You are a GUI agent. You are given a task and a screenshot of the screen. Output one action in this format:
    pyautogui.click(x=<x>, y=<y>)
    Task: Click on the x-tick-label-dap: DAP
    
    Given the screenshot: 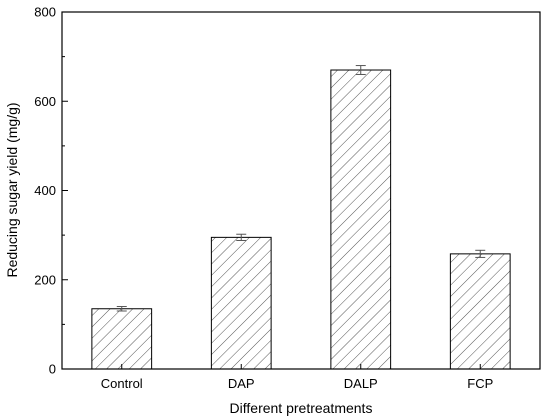 What is the action you would take?
    pyautogui.click(x=241, y=383)
    